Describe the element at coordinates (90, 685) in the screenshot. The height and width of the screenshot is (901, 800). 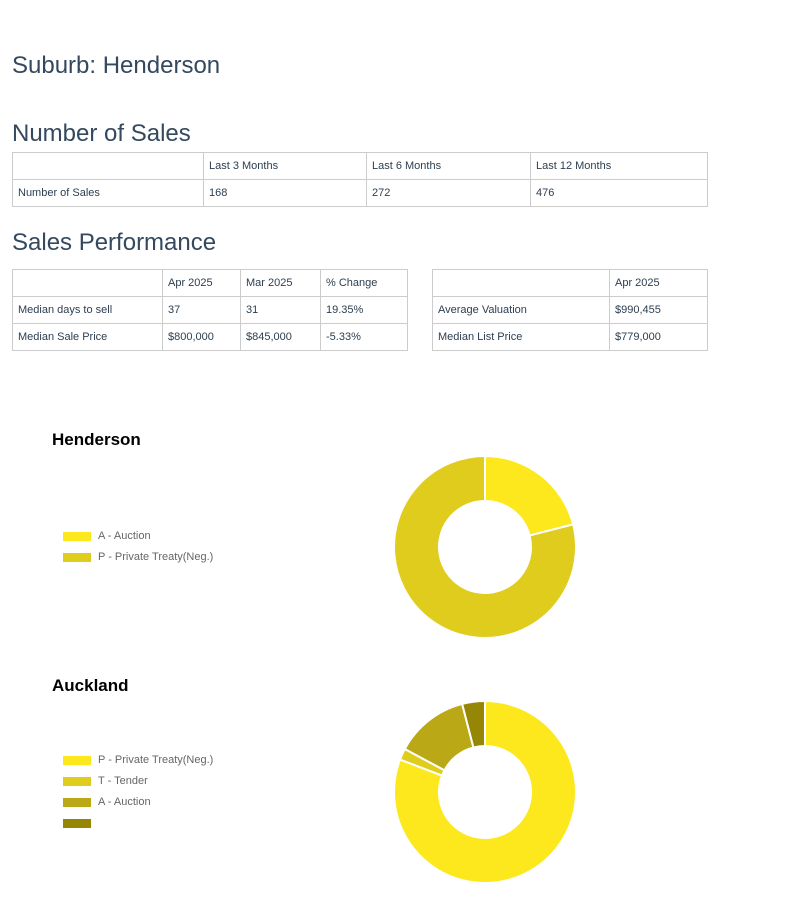
I see `auckland-chart-title: Auckland` at that location.